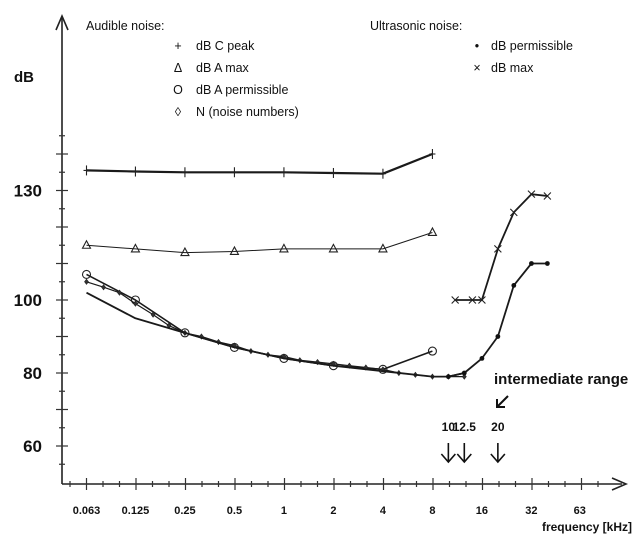 The image size is (636, 534). Describe the element at coordinates (178, 90) in the screenshot. I see `legend-symbol-circle: O` at that location.